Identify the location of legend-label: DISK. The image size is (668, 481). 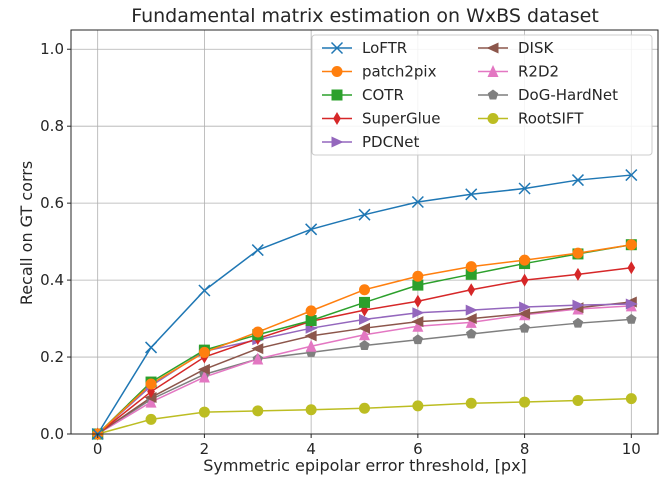
(536, 48).